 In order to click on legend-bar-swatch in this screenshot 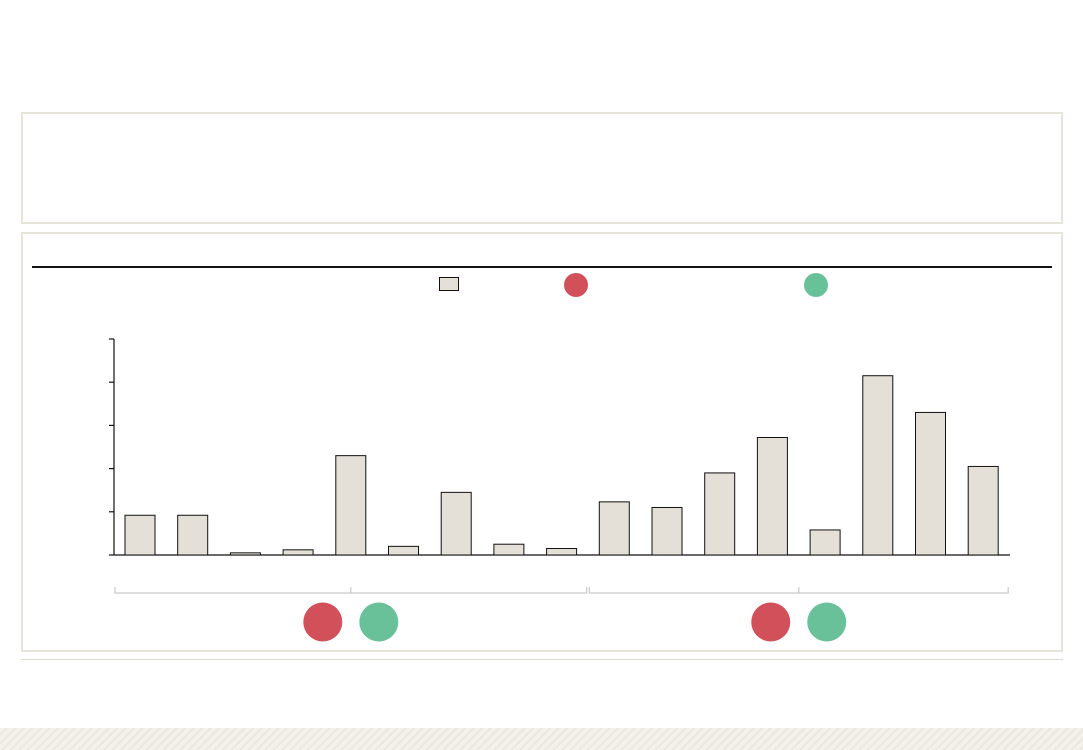, I will do `click(449, 284)`.